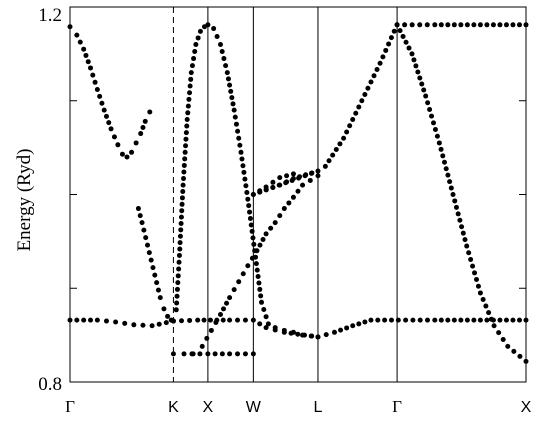 The height and width of the screenshot is (423, 536). I want to click on x-path-label-2: X, so click(208, 407).